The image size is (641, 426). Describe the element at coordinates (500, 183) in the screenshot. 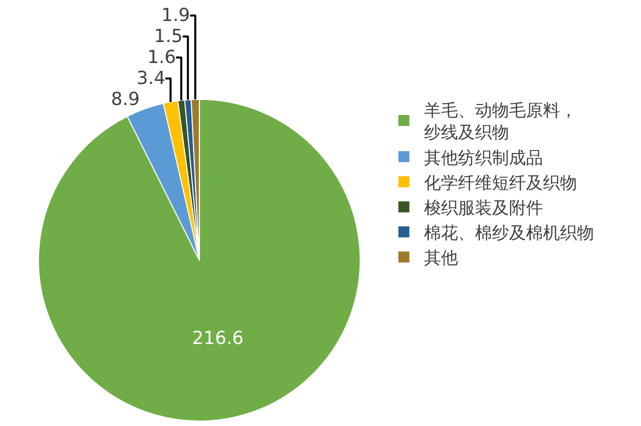

I see `legend-label: 化学纤维短纤及织物` at that location.